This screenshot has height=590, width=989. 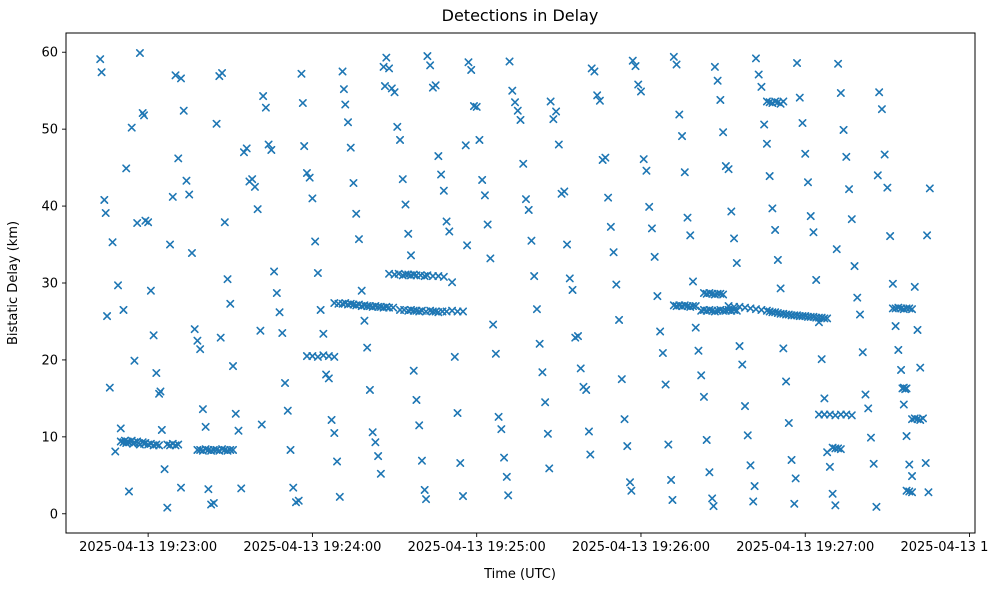 What do you see at coordinates (805, 547) in the screenshot?
I see `x-tick-label: 2025-04-13 19:27:00` at bounding box center [805, 547].